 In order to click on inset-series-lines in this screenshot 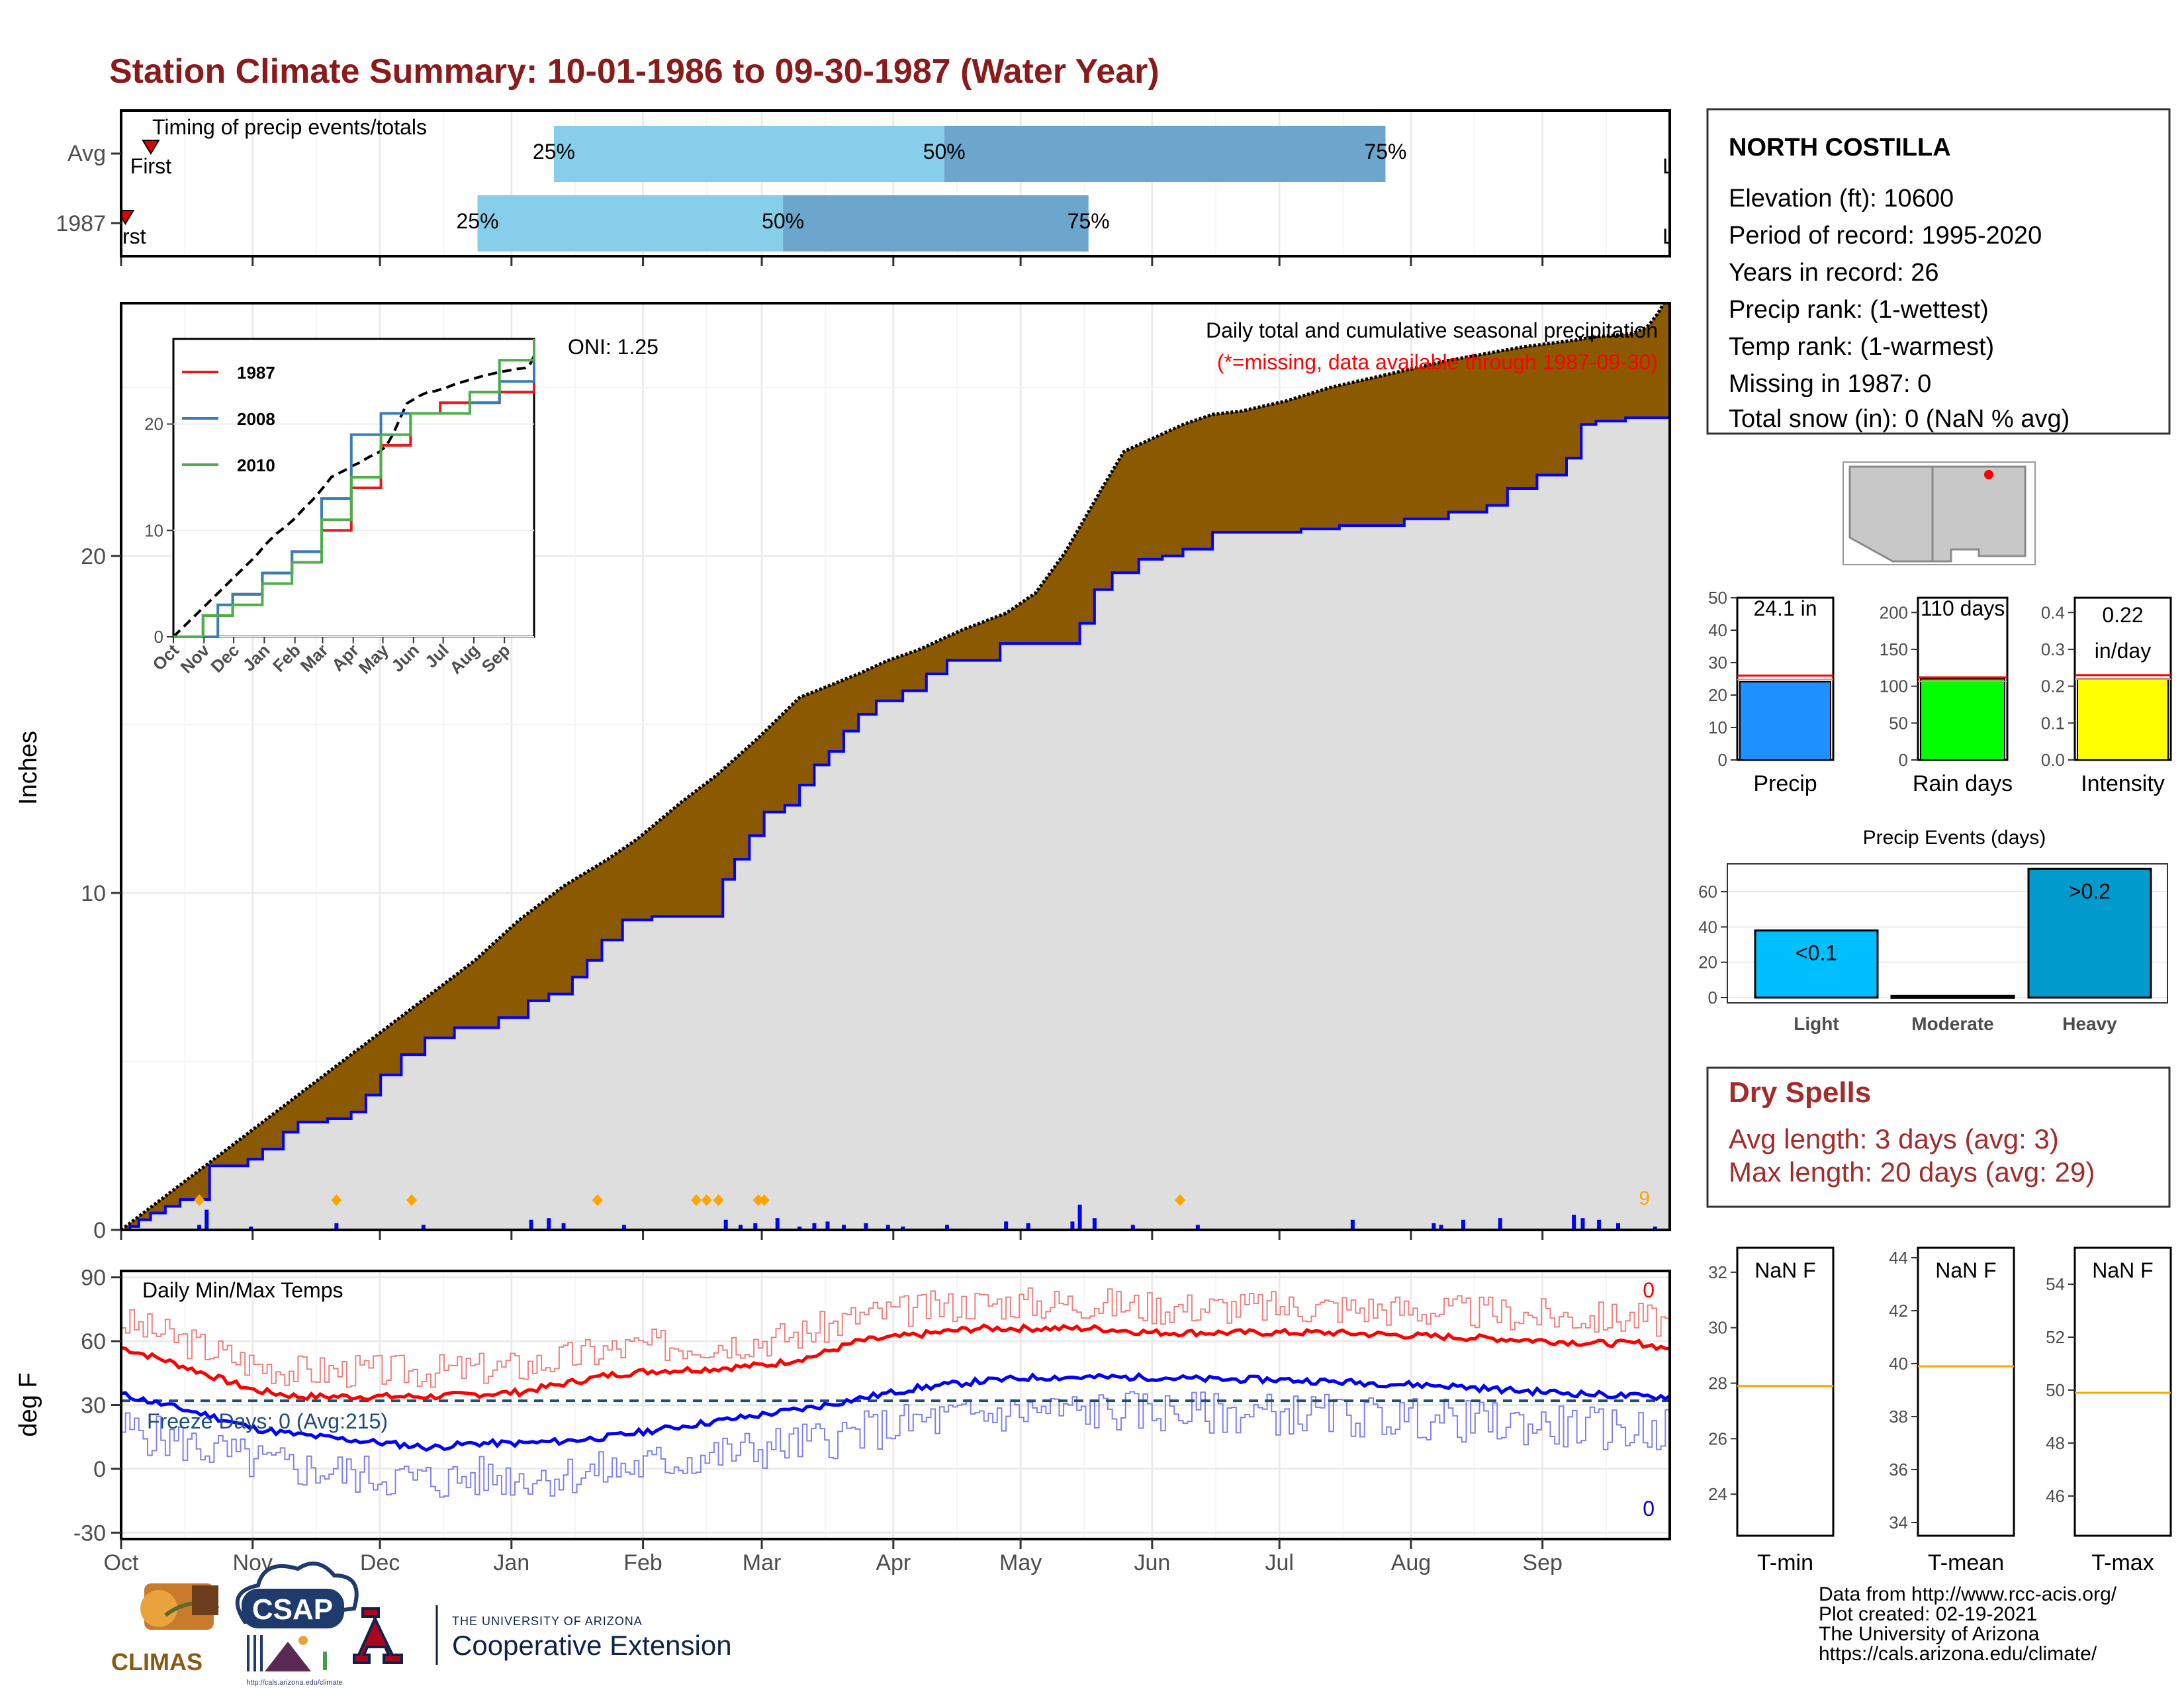, I will do `click(353, 488)`.